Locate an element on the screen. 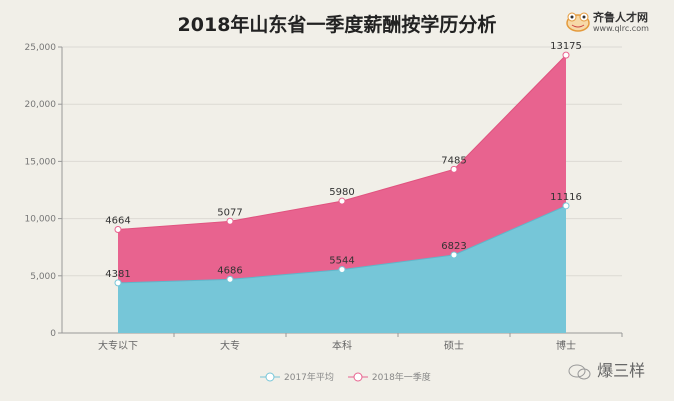  watermark: 爆三样 is located at coordinates (606, 369).